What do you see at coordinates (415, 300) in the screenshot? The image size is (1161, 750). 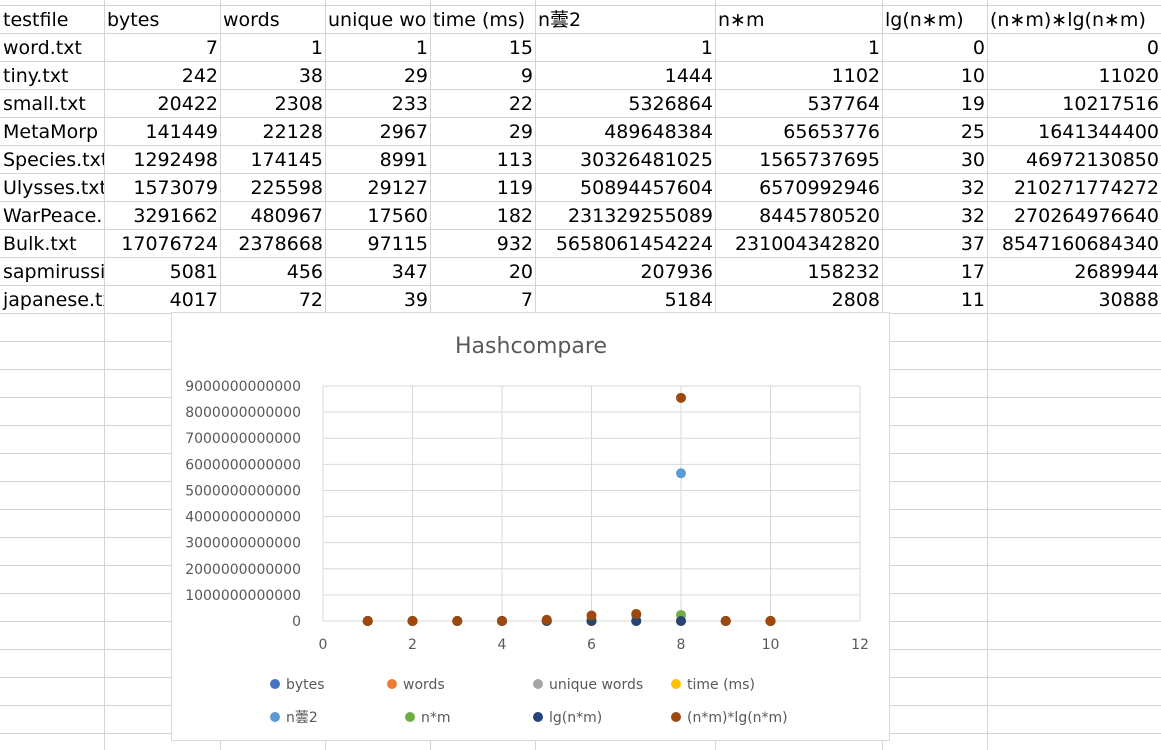 I see `table-cell: 39` at bounding box center [415, 300].